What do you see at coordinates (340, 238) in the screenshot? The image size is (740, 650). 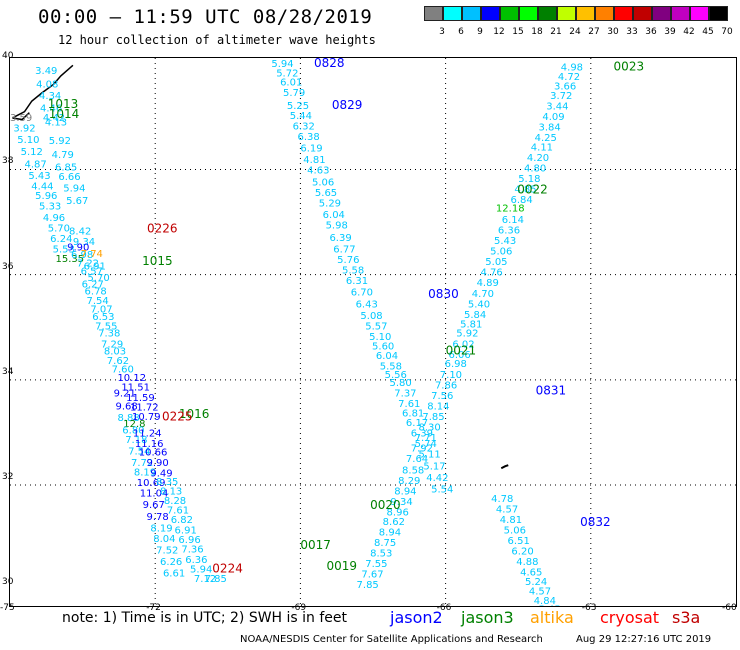 I see `wave-height-value: 6.39` at bounding box center [340, 238].